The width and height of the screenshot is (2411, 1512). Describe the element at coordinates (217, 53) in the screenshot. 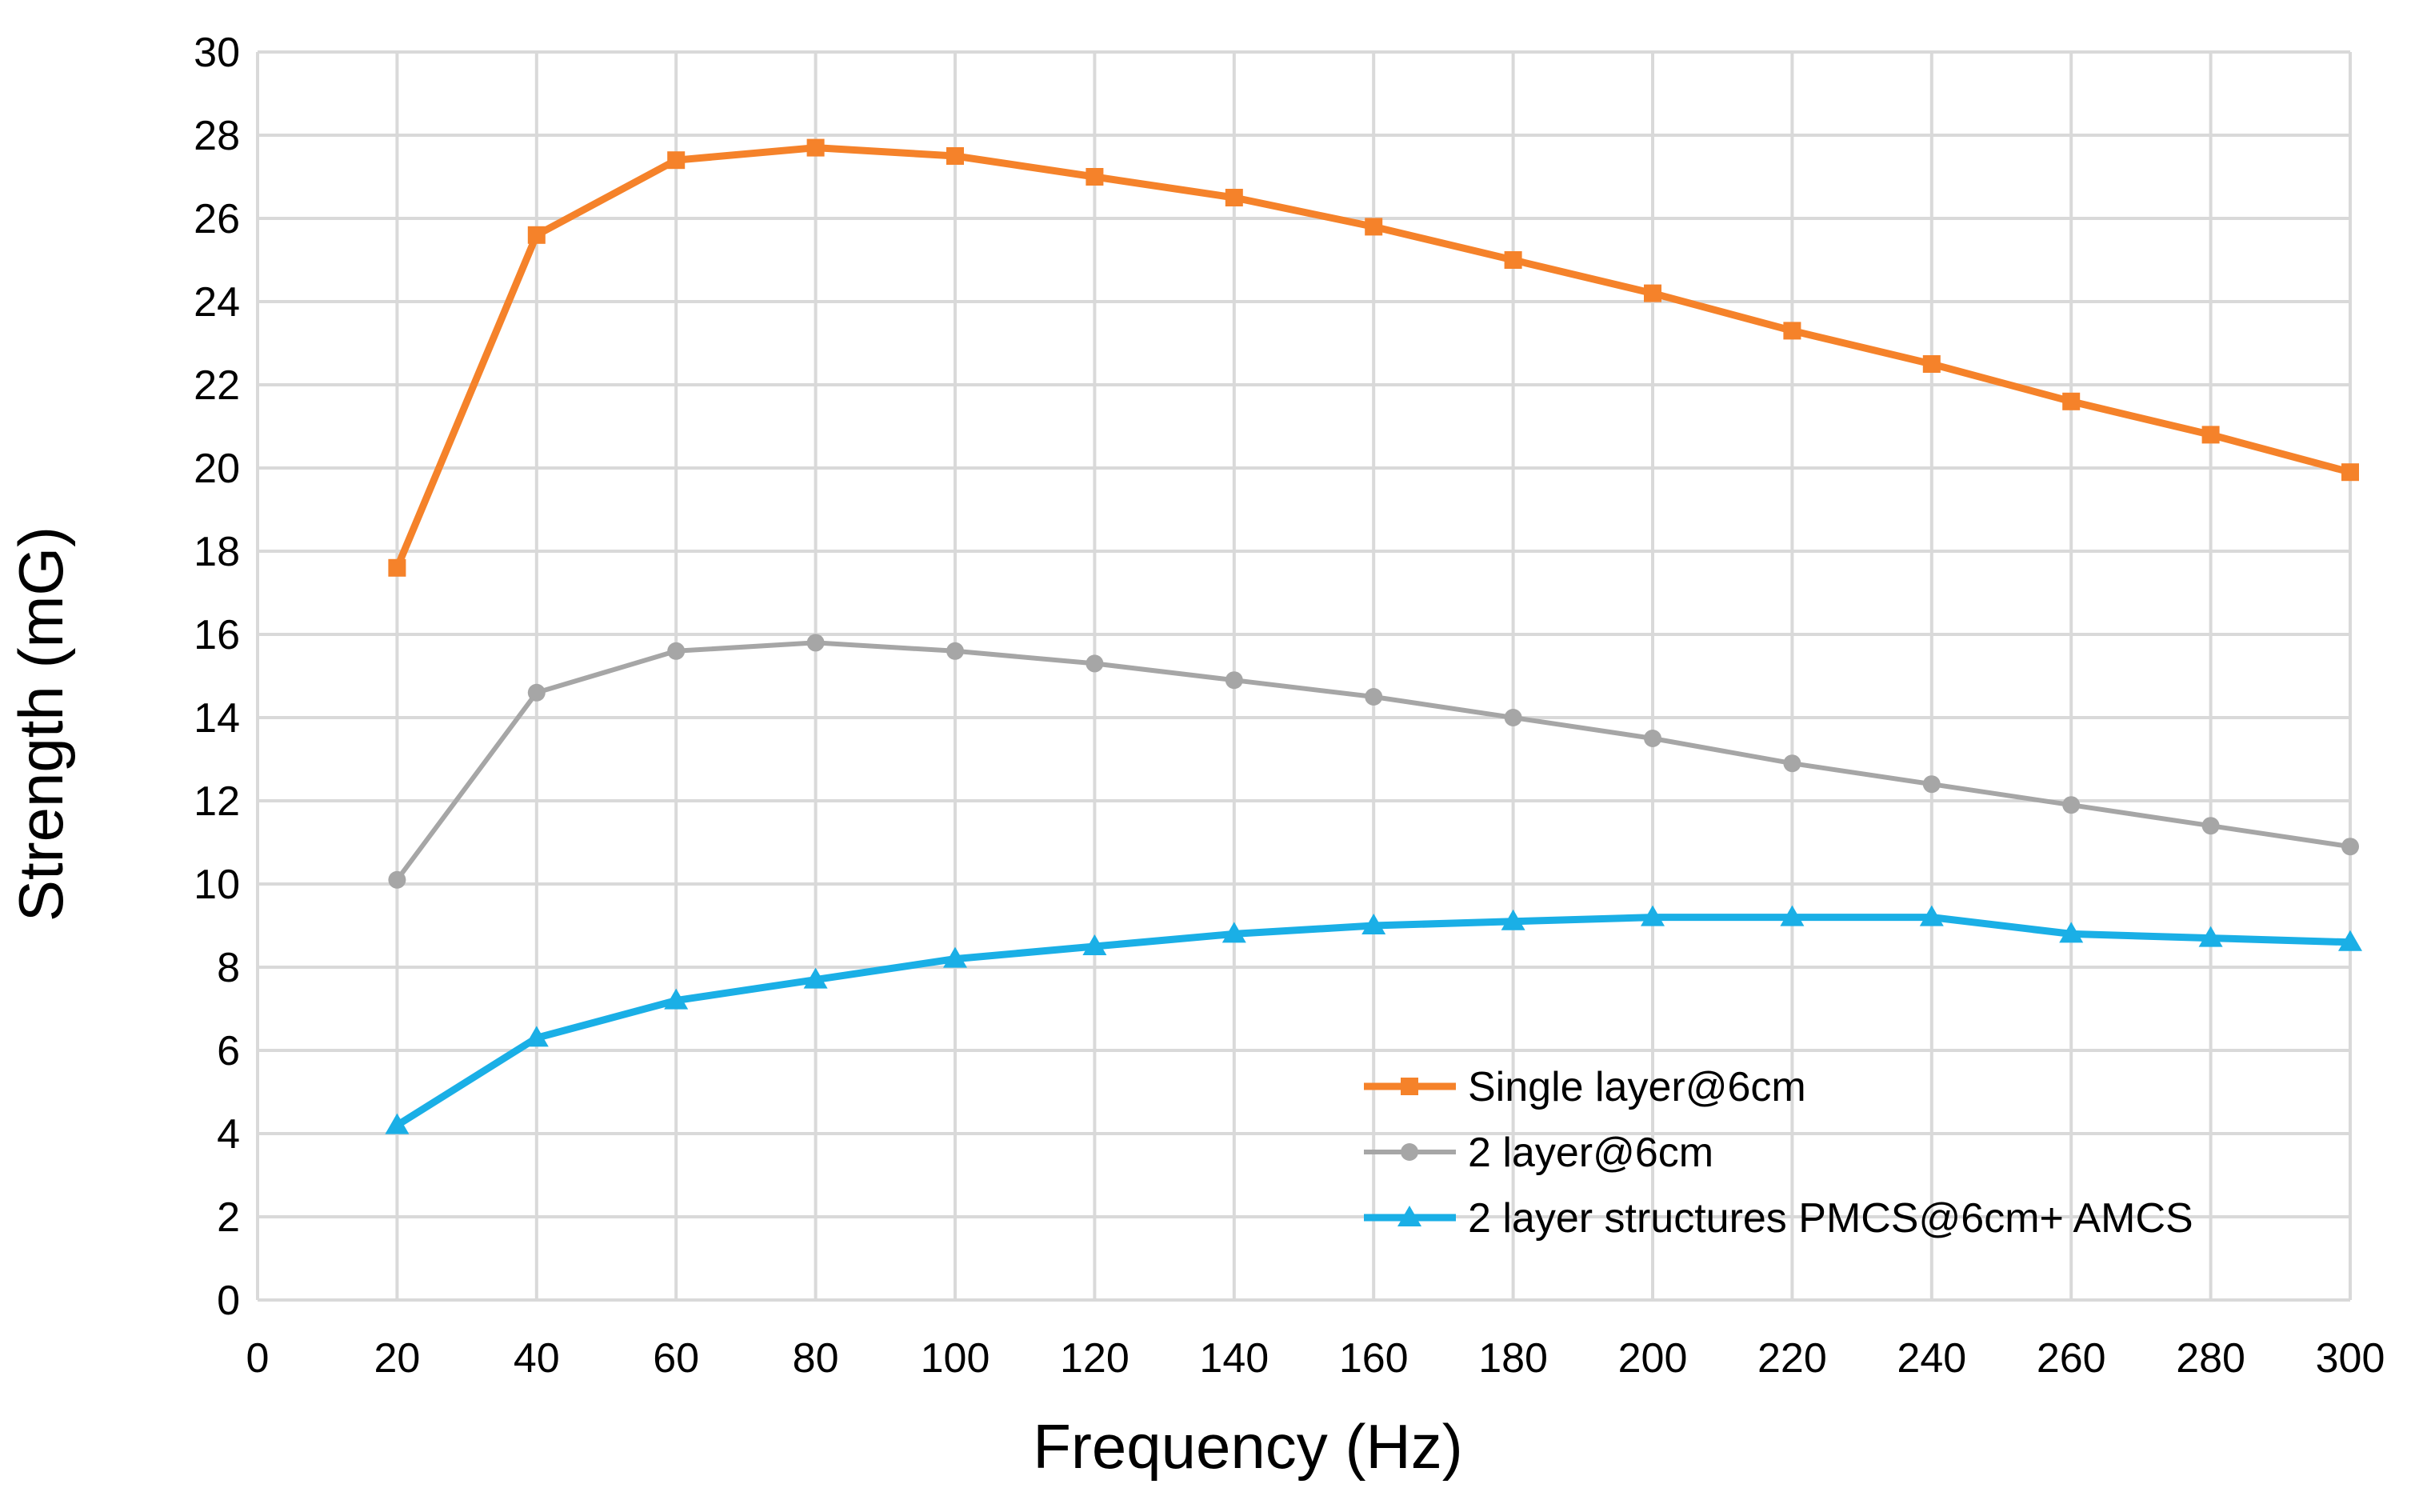

I see `y-tick-label: 30` at that location.